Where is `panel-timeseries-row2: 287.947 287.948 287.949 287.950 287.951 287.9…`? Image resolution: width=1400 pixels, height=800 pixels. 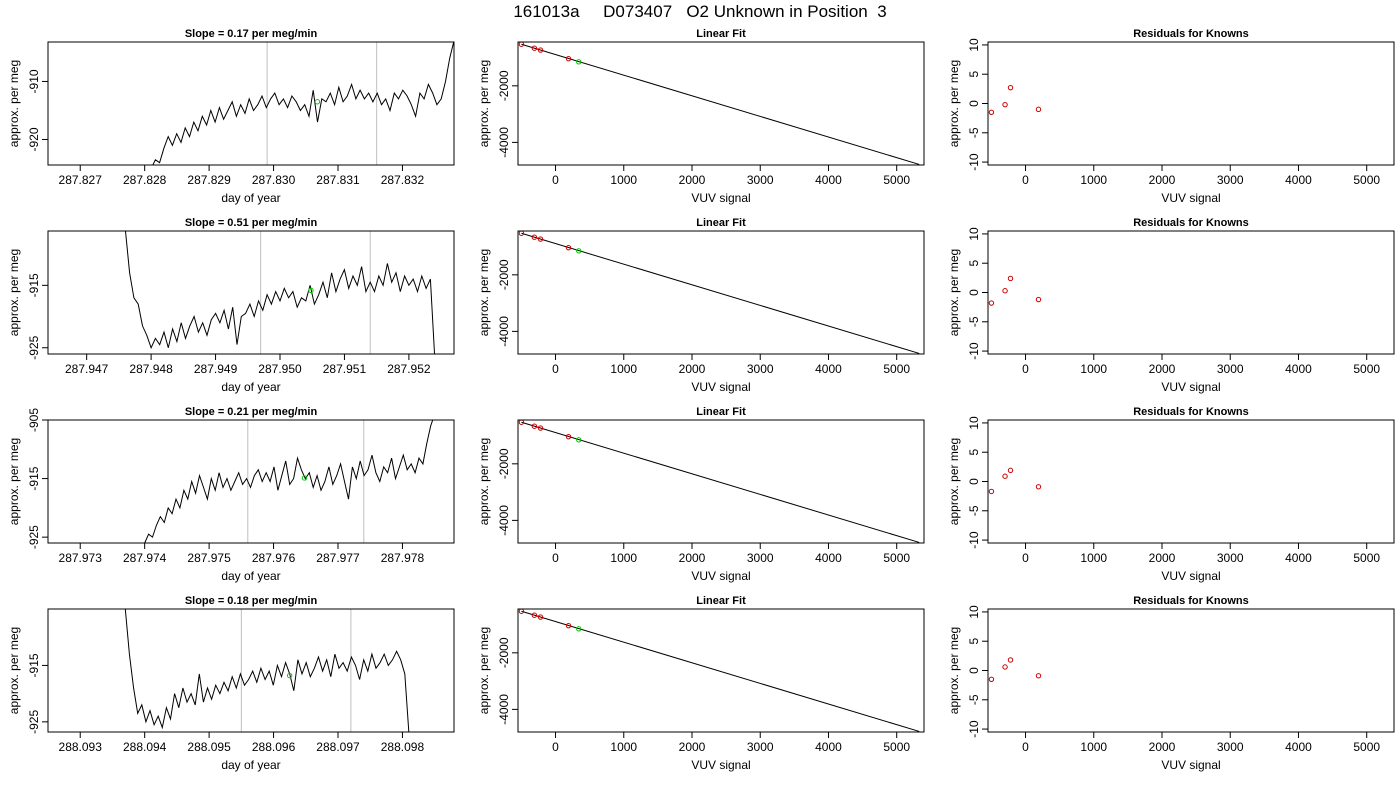 panel-timeseries-row2: 287.947 287.948 287.949 287.950 287.951 287.9… is located at coordinates (231, 305).